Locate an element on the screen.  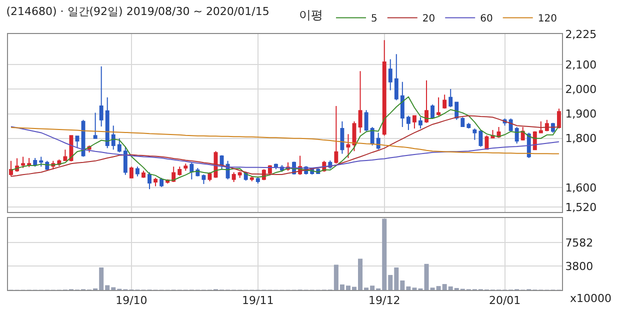
legend-title: 이평 is located at coordinates (311, 15).